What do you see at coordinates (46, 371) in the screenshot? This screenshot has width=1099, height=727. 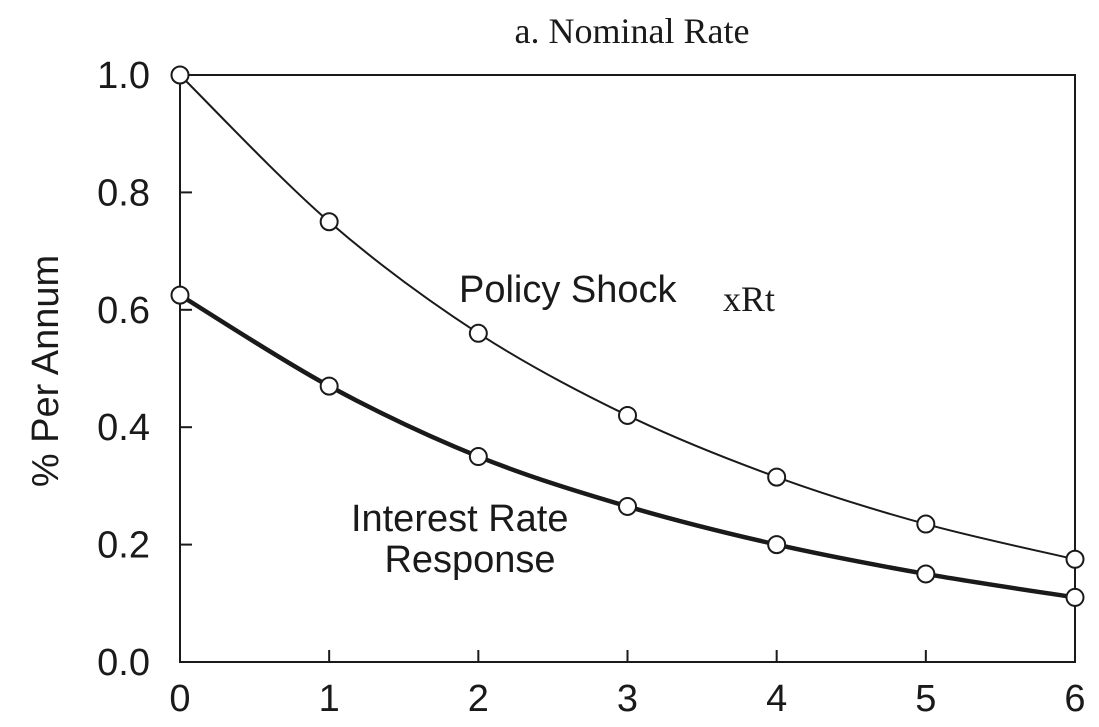 I see `y-axis-label: % Per Annum` at bounding box center [46, 371].